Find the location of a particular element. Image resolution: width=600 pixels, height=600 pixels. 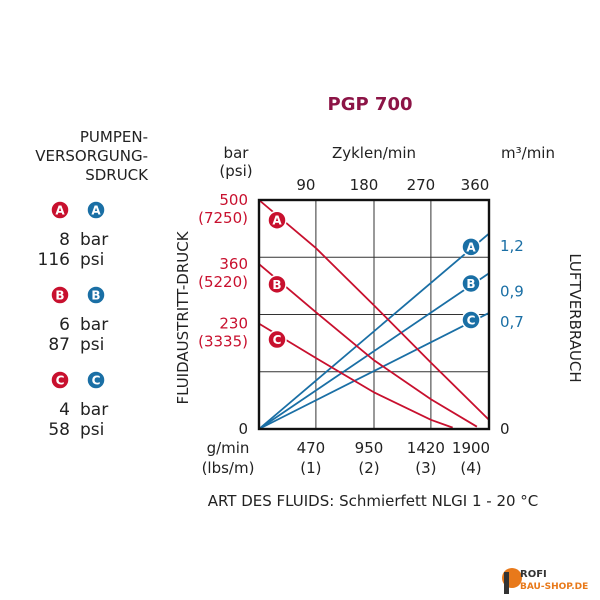

legend-badge-red-a-letter: A is located at coordinates (60, 211).